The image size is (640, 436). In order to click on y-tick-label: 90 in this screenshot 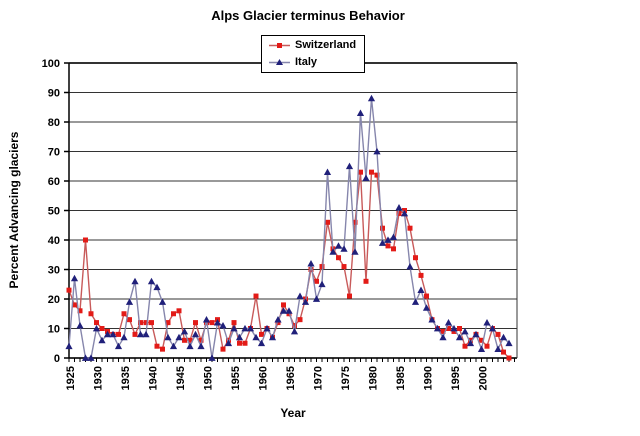, I will do `click(54, 94)`.